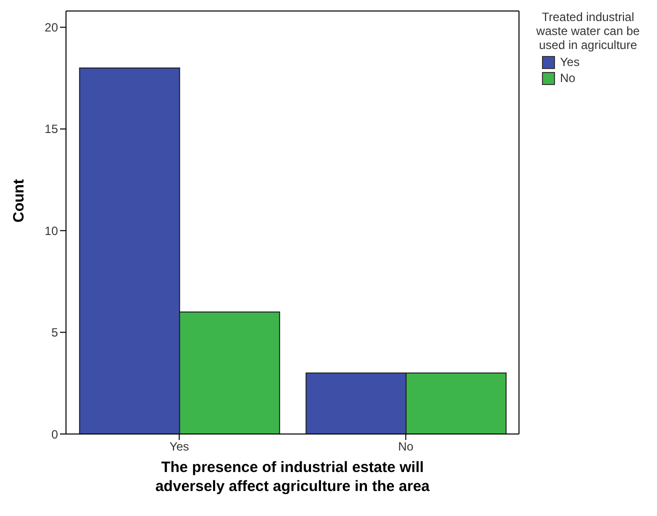  Describe the element at coordinates (568, 78) in the screenshot. I see `legend-label: No` at that location.